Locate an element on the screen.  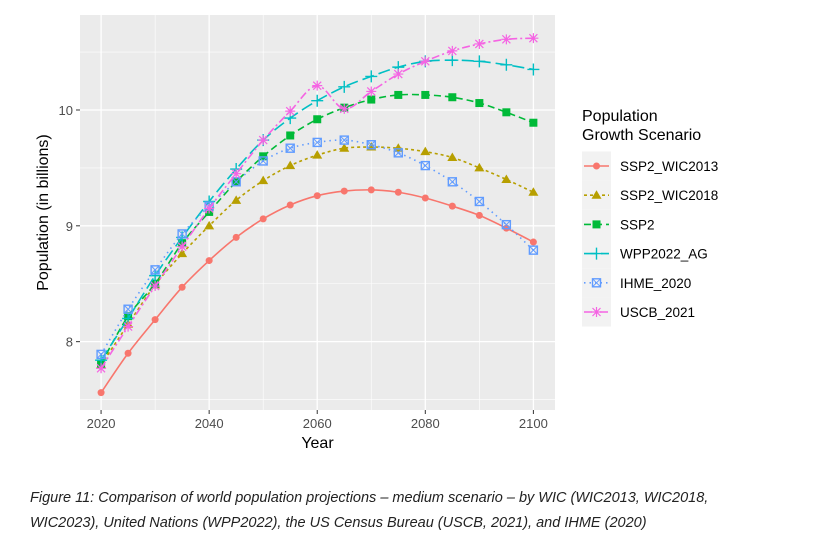
y-axis-label: Population (in billions) is located at coordinates (43, 212).